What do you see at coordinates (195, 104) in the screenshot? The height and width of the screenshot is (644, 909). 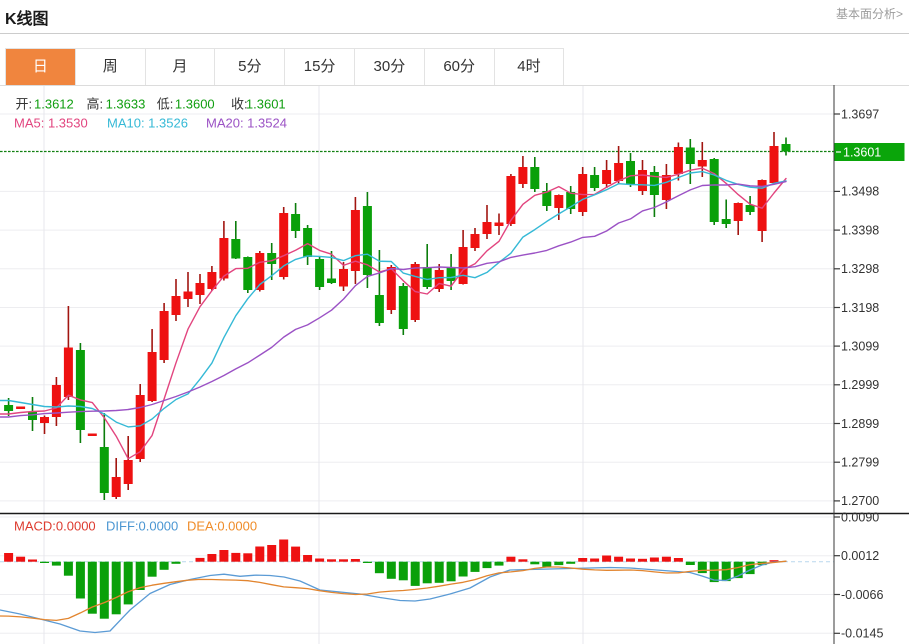 I see `svg-text: 1.3600` at bounding box center [195, 104].